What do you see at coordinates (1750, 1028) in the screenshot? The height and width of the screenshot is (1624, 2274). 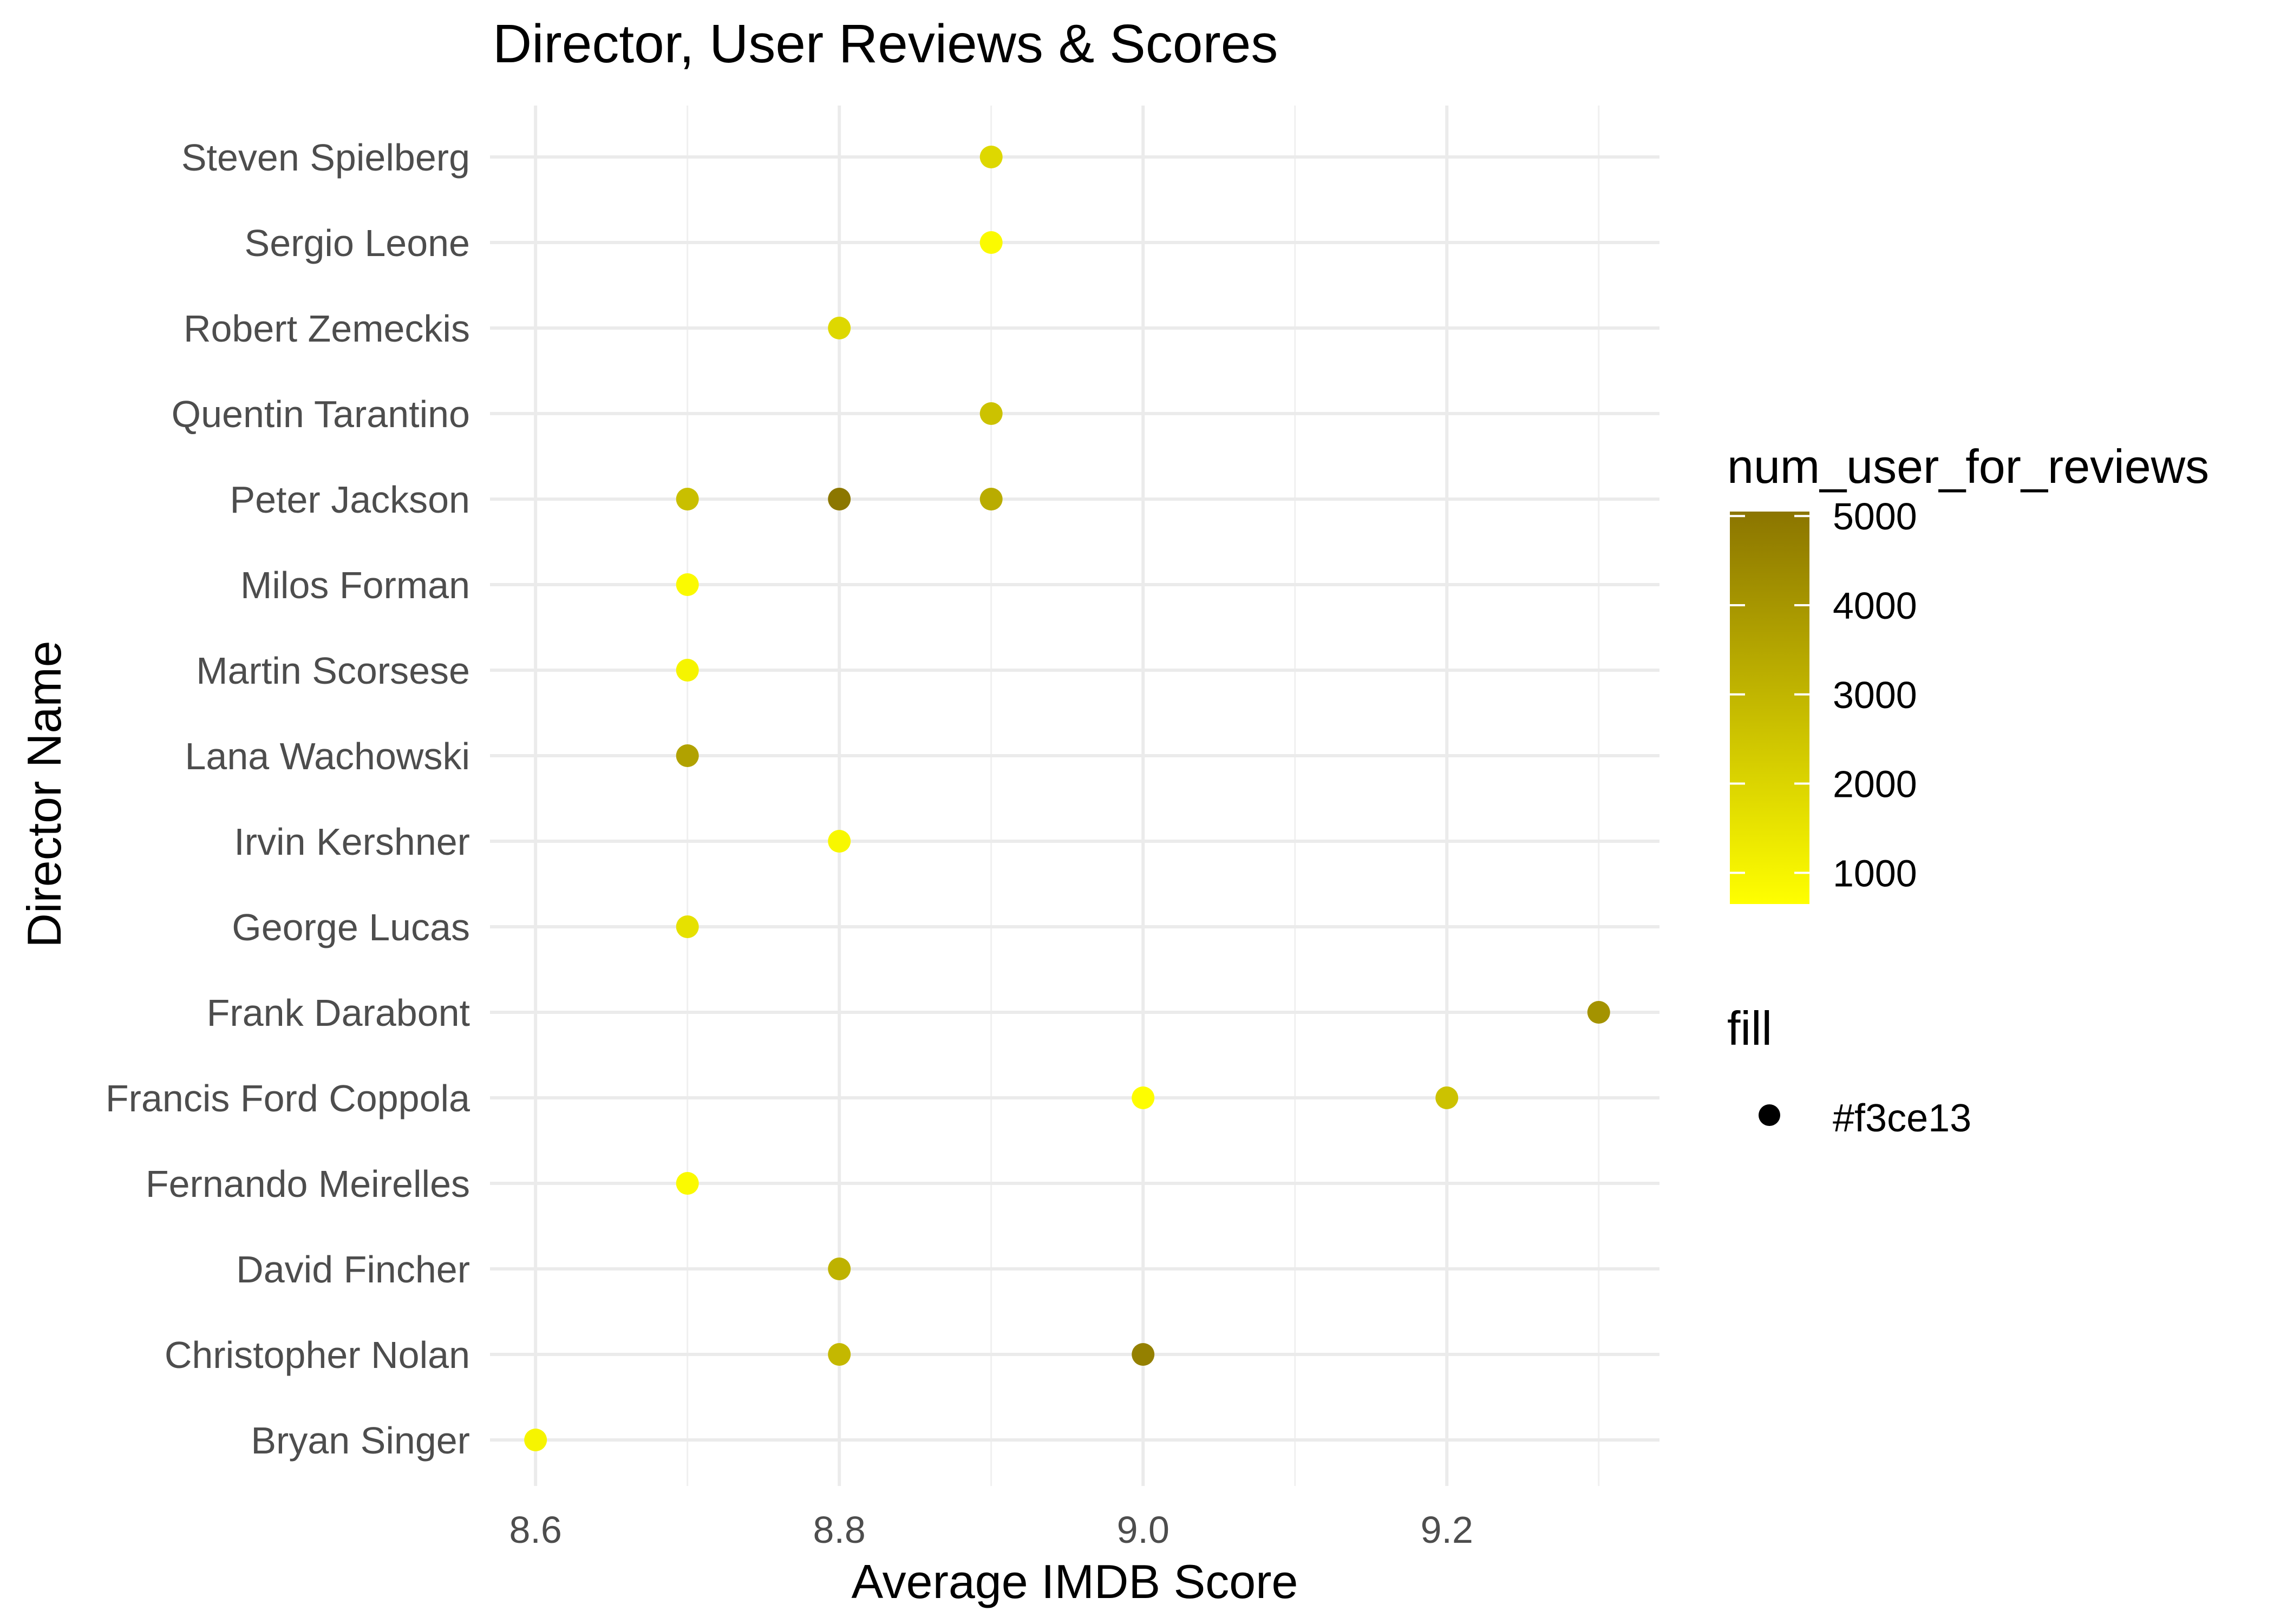 I see `fill-legend-title: fill` at bounding box center [1750, 1028].